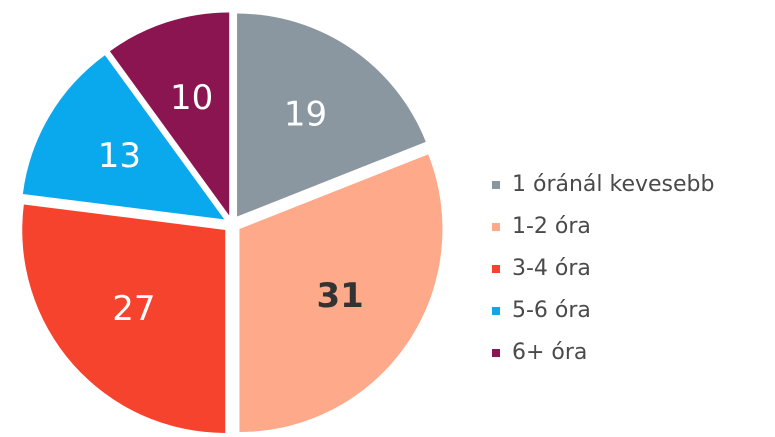 The width and height of the screenshot is (775, 437). Describe the element at coordinates (305, 114) in the screenshot. I see `slice-label: 19` at that location.